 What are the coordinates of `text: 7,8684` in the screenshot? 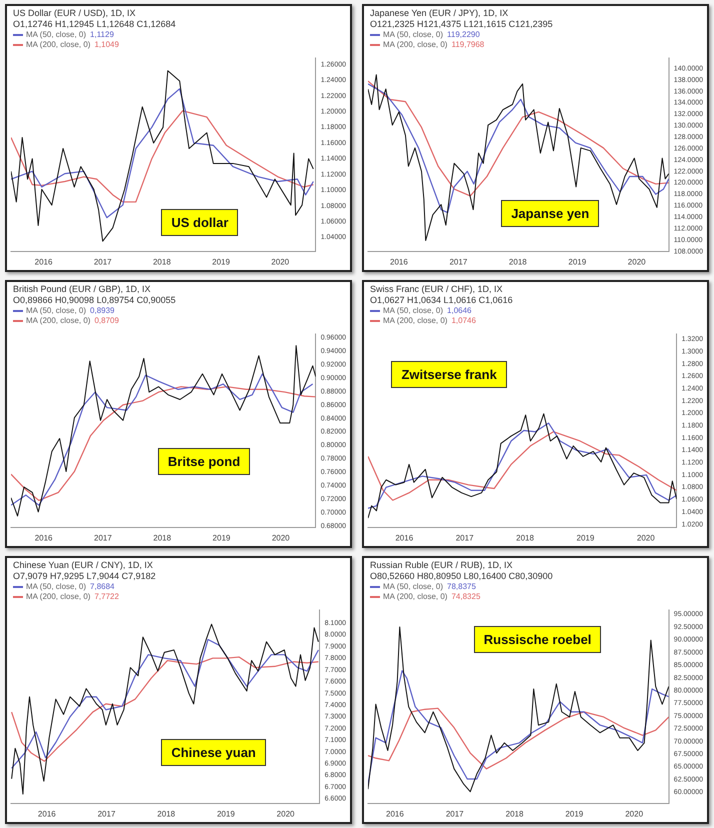 It's located at (102, 586).